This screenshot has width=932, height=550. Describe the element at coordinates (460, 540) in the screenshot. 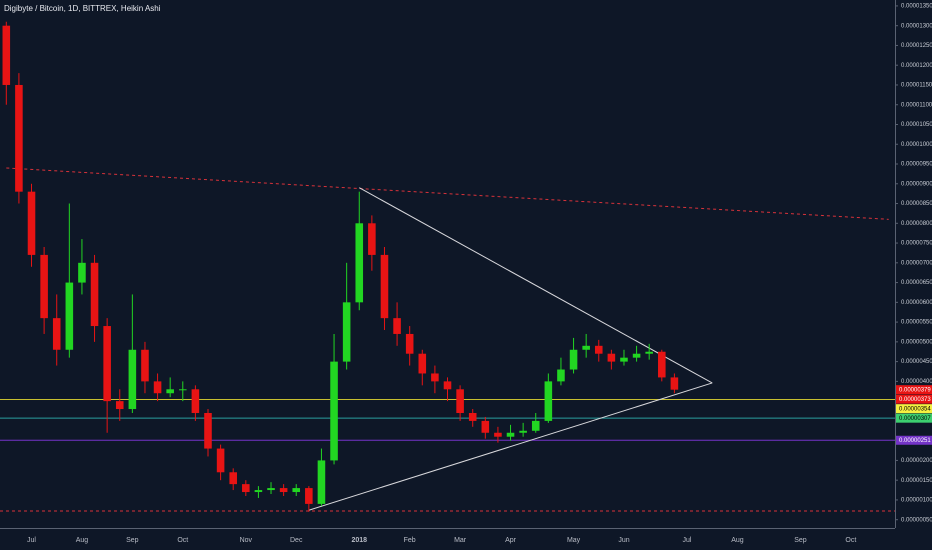

I see `x-tick-label: Mar` at that location.